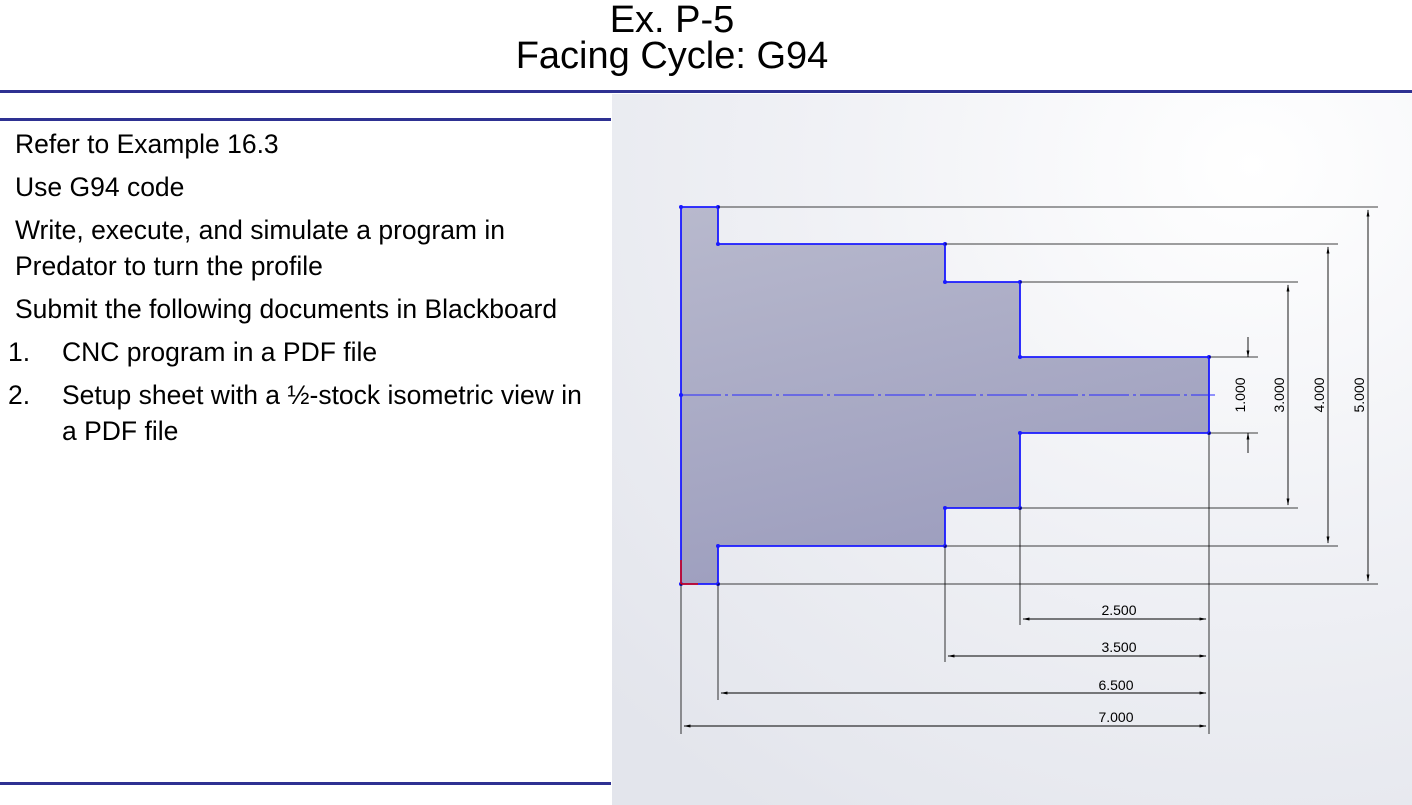  I want to click on title-line-1: Ex. P-5, so click(672, 20).